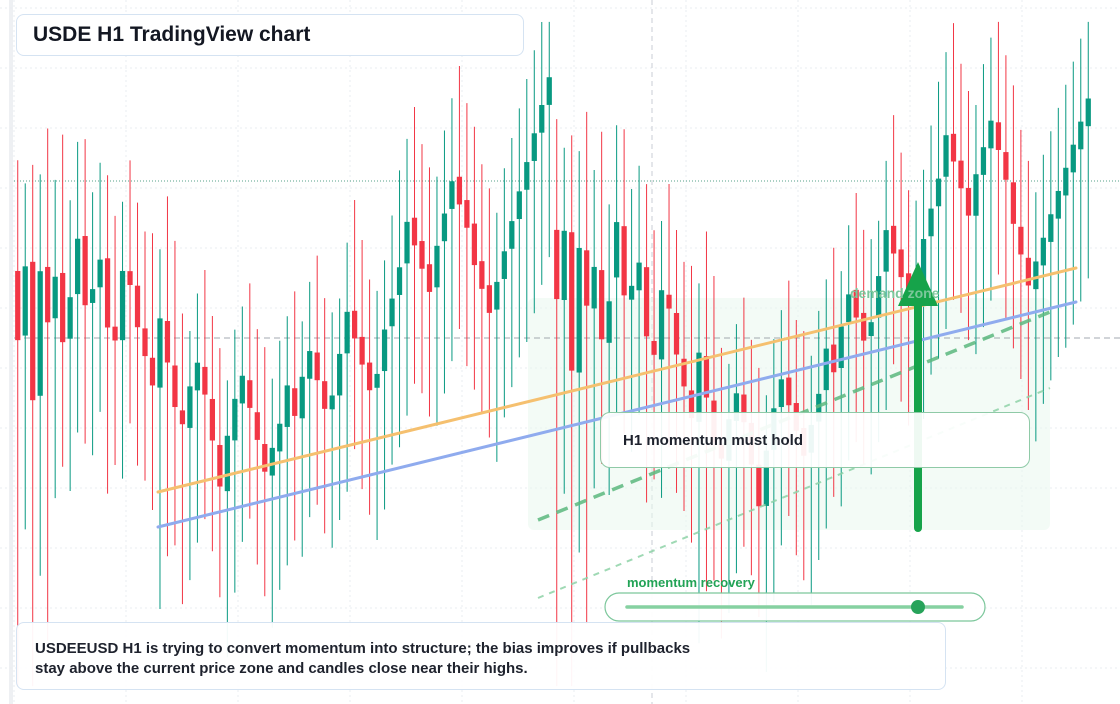 The image size is (1120, 704). What do you see at coordinates (918, 284) in the screenshot?
I see `momentum-arrow-head` at bounding box center [918, 284].